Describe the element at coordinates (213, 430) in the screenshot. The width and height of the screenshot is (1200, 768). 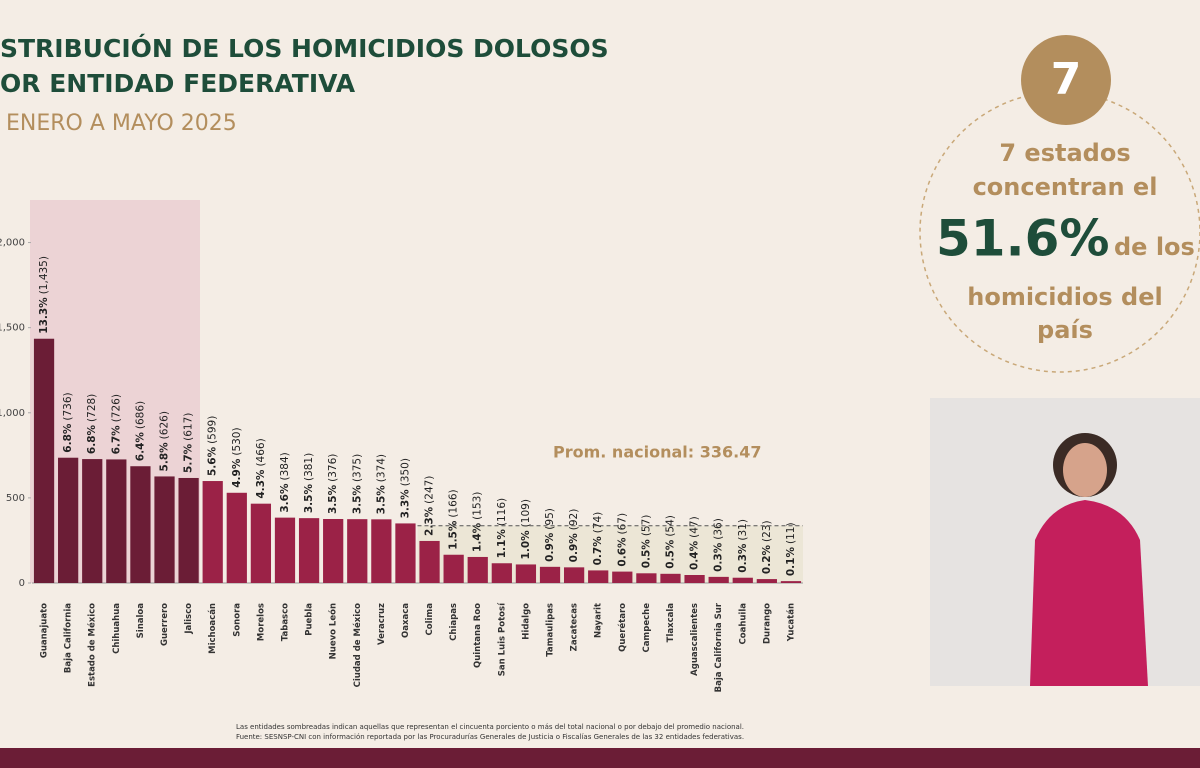
I see `count-label: (599)` at that location.